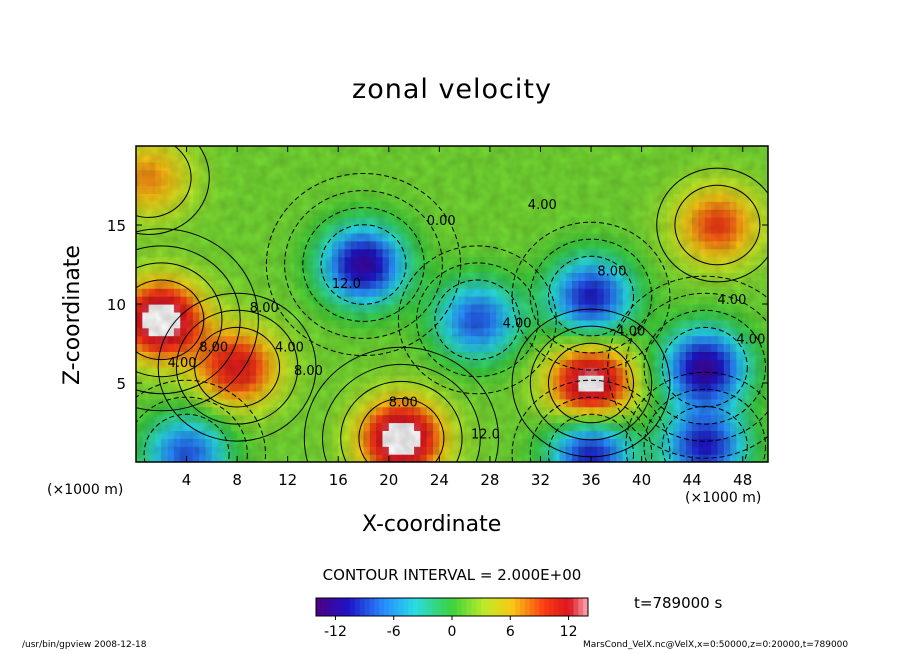  Describe the element at coordinates (569, 632) in the screenshot. I see `colorbar-tick-label: 12` at that location.